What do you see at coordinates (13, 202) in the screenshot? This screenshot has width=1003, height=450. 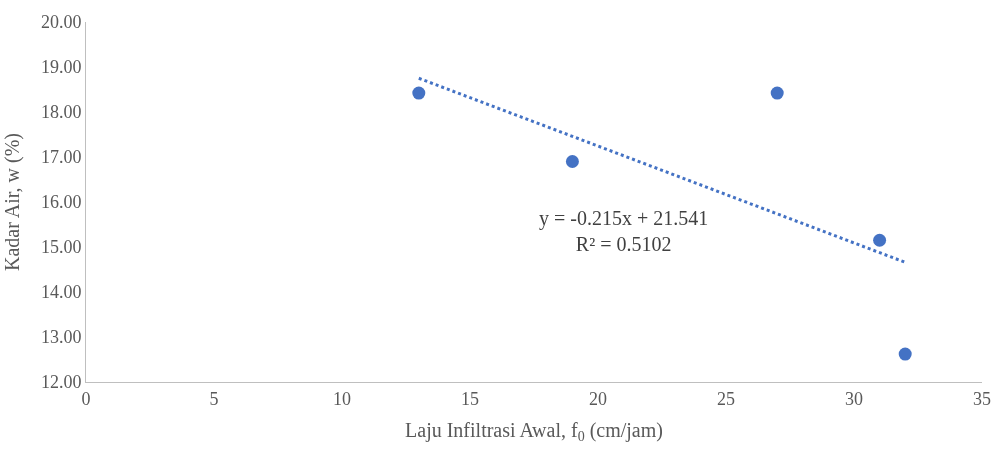 I see `y-axis-title: Kadar Air, w (%)` at bounding box center [13, 202].